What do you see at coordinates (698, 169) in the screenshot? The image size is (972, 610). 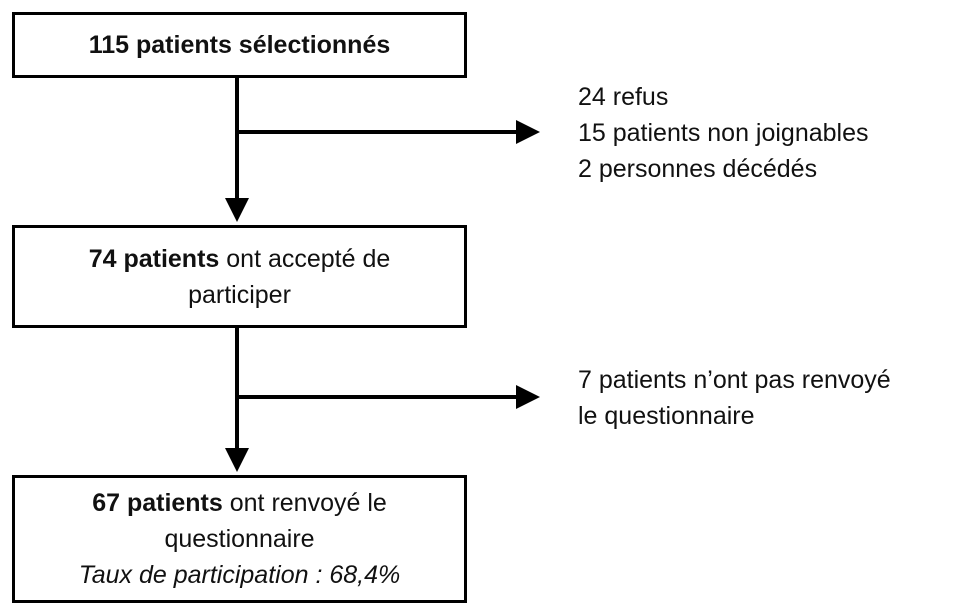 I see `exclusion-line: 2 personnes décédés` at bounding box center [698, 169].